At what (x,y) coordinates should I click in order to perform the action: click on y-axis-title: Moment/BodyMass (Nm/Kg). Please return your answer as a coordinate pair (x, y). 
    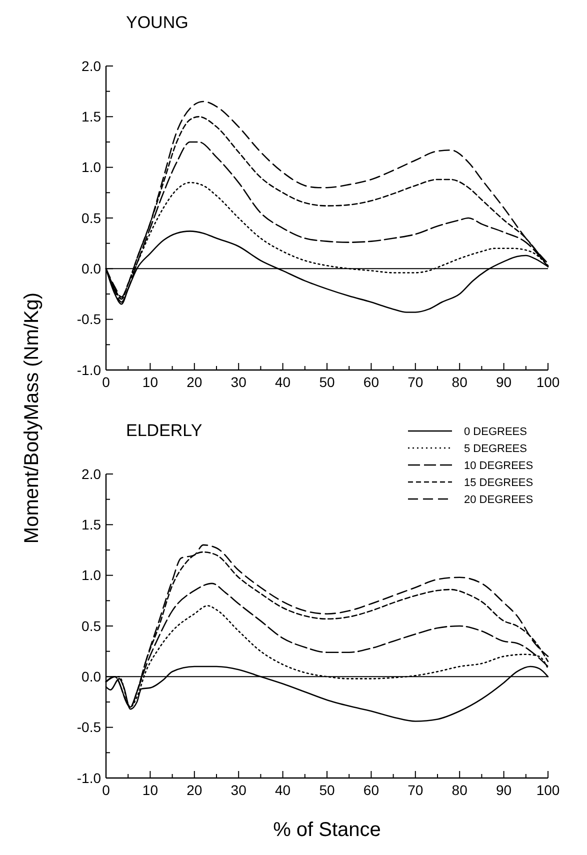
    Looking at the image, I should click on (32, 418).